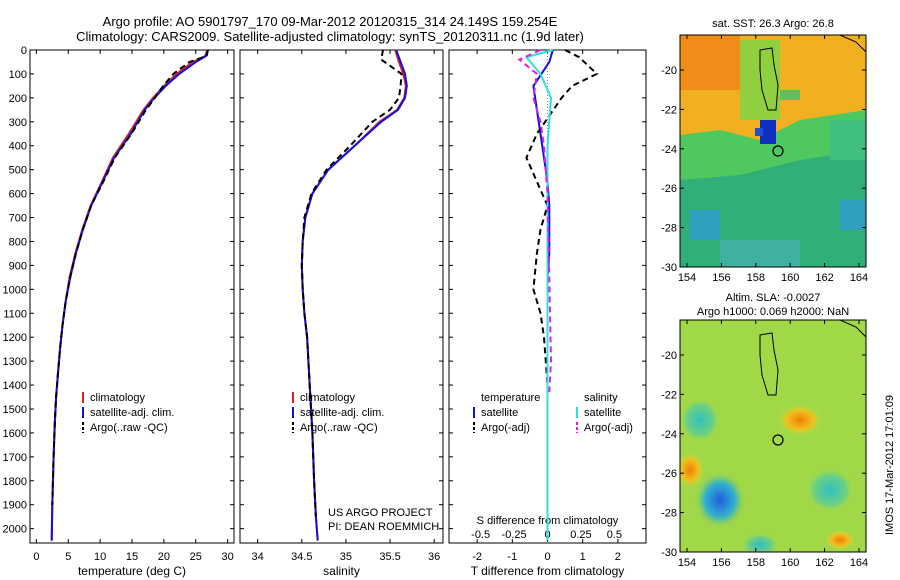  What do you see at coordinates (480, 535) in the screenshot?
I see `s-tick-label: -0.5` at bounding box center [480, 535].